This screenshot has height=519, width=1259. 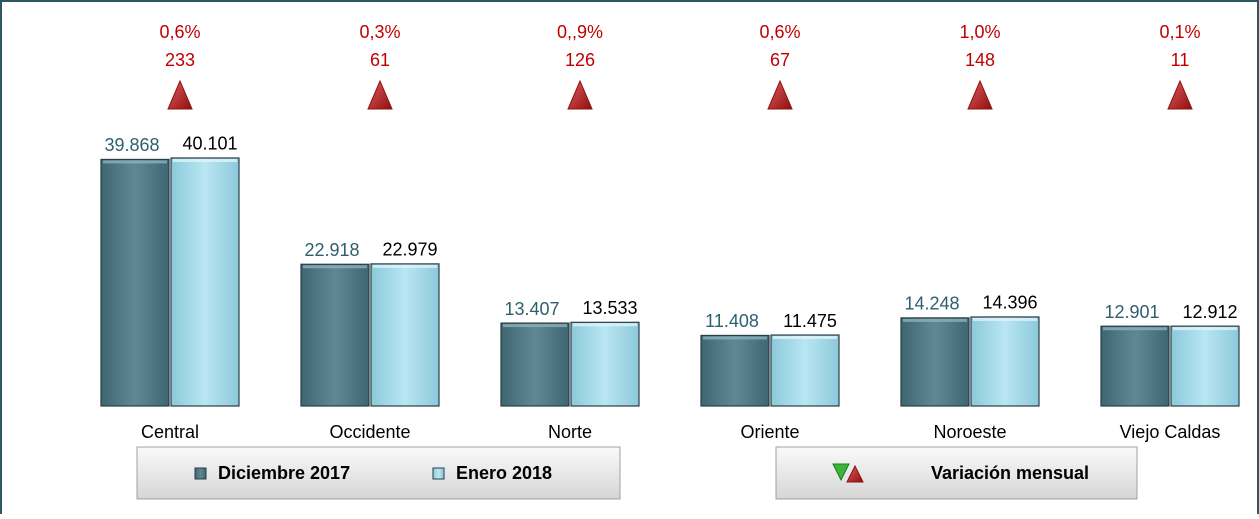 I want to click on x-tick-label: Viejo Caldas, so click(x=1170, y=432).